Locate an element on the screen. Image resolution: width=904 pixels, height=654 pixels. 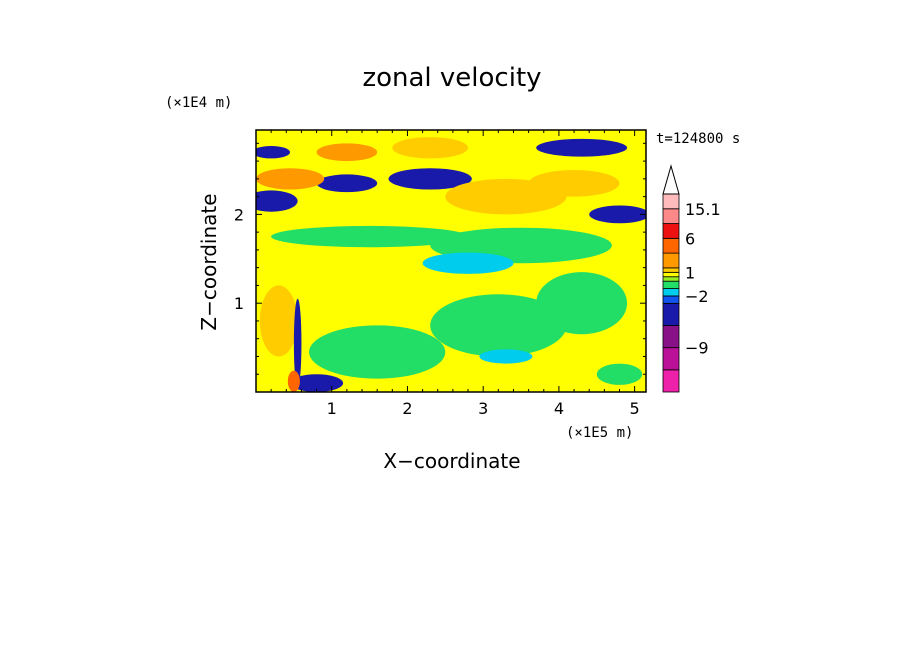
time-label: t=124800 s is located at coordinates (698, 139).